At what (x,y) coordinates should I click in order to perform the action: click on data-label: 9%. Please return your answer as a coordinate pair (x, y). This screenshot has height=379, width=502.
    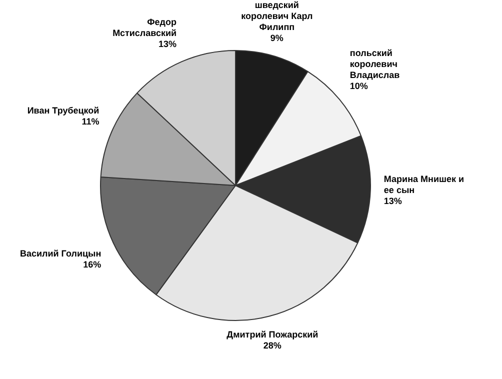
    Looking at the image, I should click on (277, 37).